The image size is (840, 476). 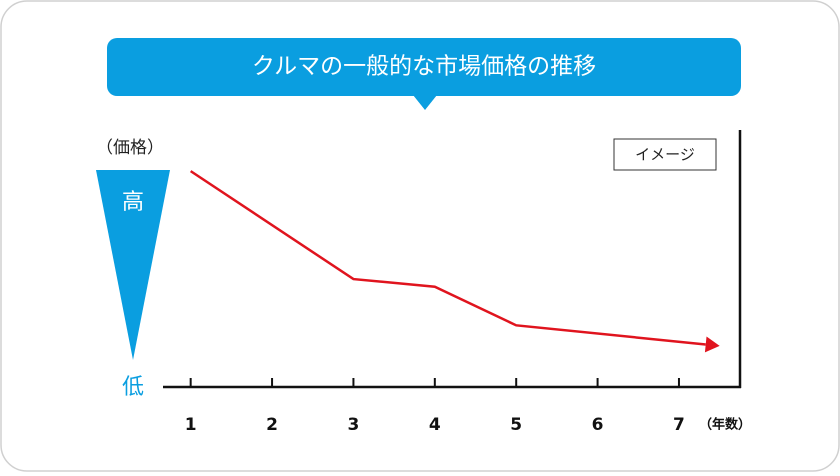 What do you see at coordinates (425, 102) in the screenshot?
I see `title-pointer` at bounding box center [425, 102].